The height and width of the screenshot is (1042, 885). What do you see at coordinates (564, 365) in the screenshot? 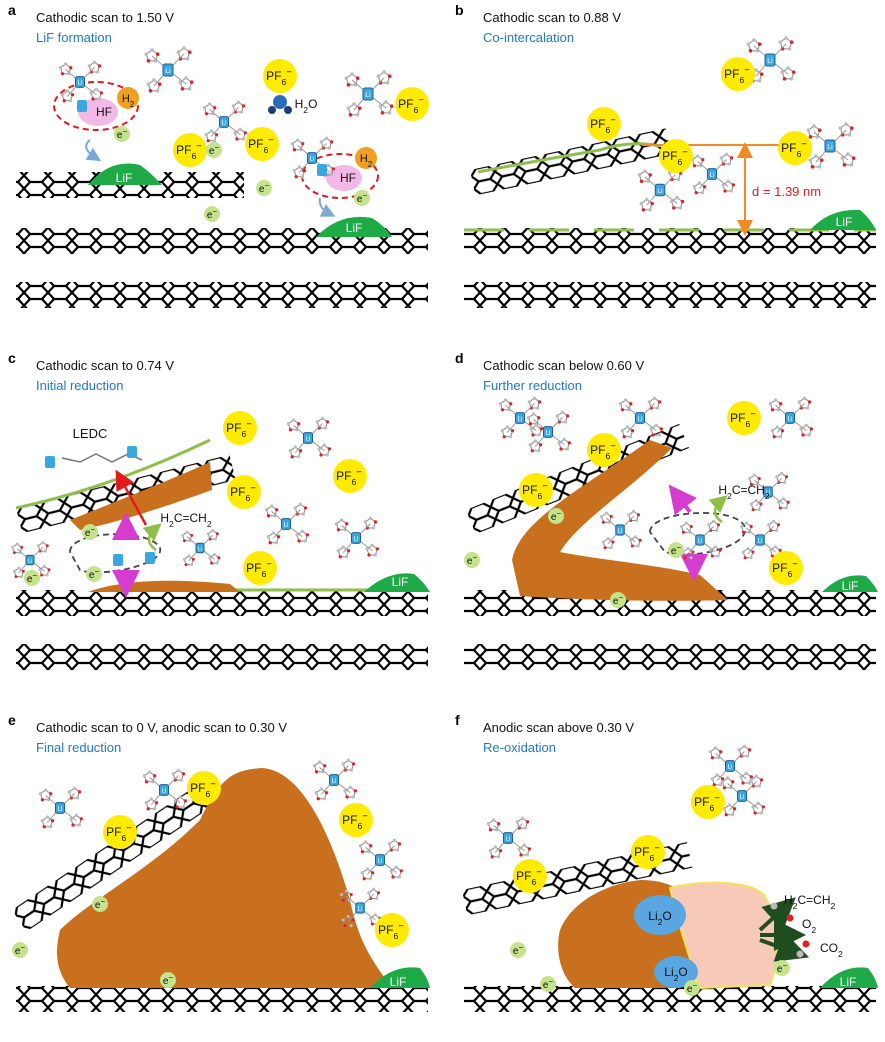
I see `panel-title: Cathodic scan below 0.60 V` at bounding box center [564, 365].